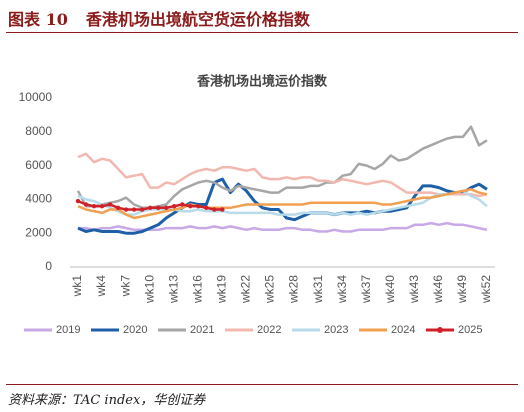 This screenshot has height=412, width=524. I want to click on x-tick-label: wk19, so click(222, 289).